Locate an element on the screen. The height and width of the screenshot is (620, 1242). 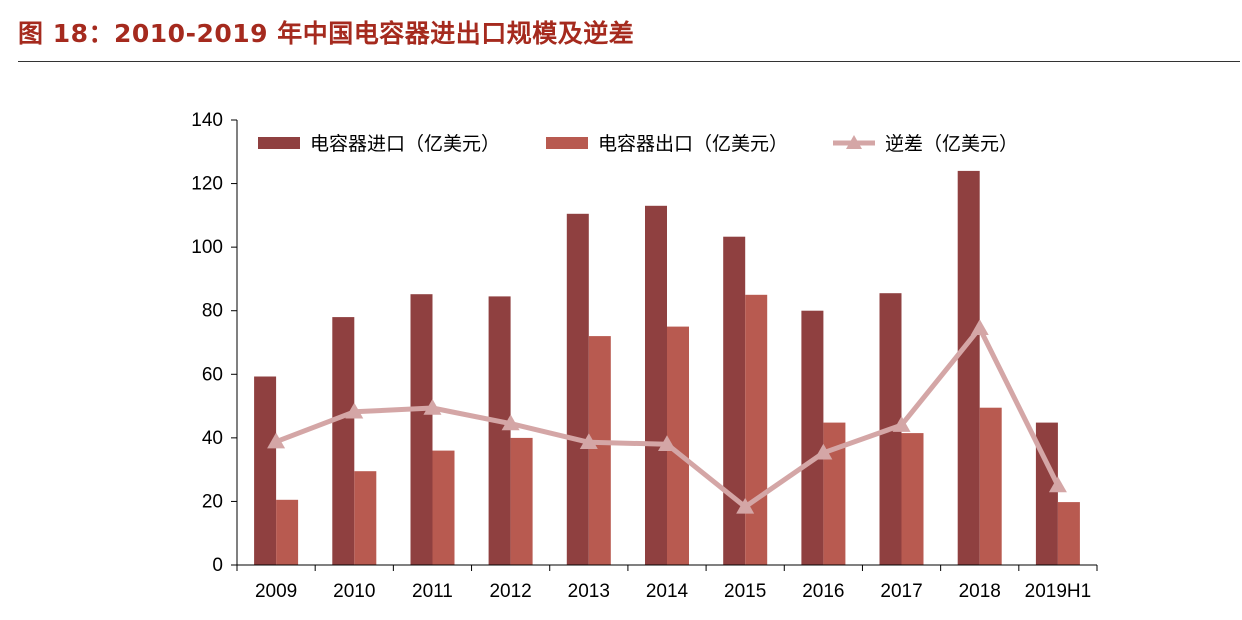
y-tick-label: 0 is located at coordinates (217, 565).